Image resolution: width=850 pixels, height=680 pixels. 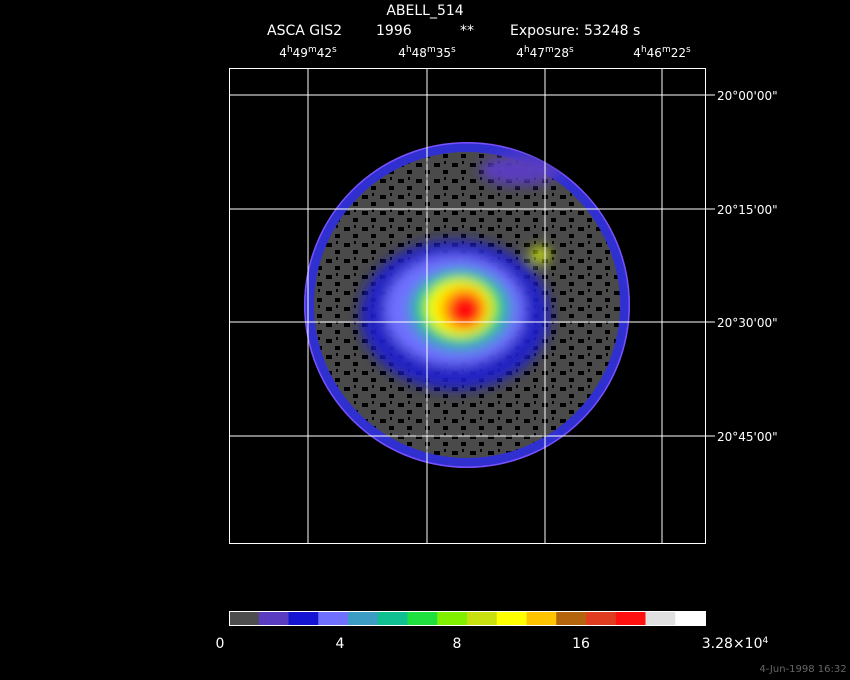 I want to click on label-part: 3.28×10, so click(x=732, y=644).